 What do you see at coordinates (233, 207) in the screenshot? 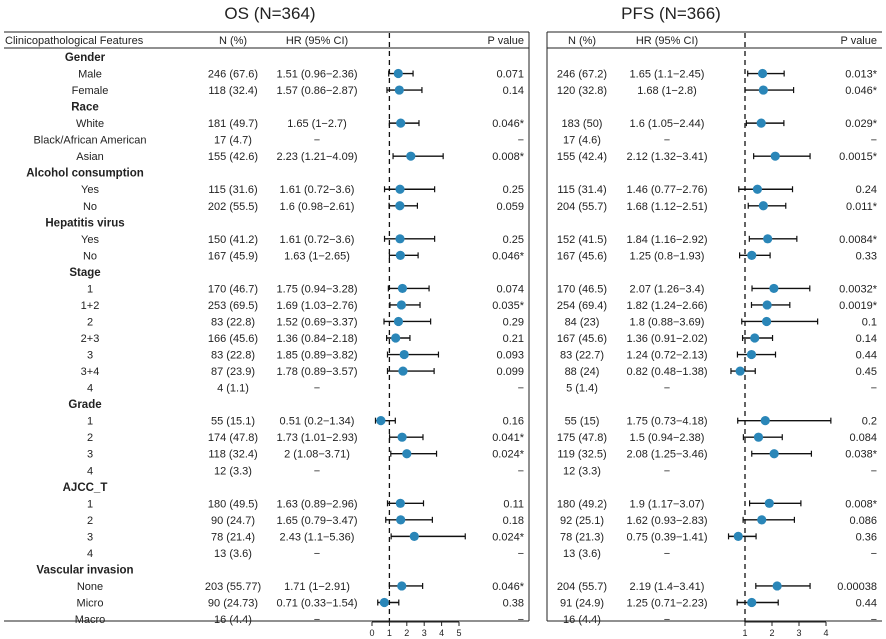
I see `os-n-cell: 202 (55.5)` at bounding box center [233, 207].